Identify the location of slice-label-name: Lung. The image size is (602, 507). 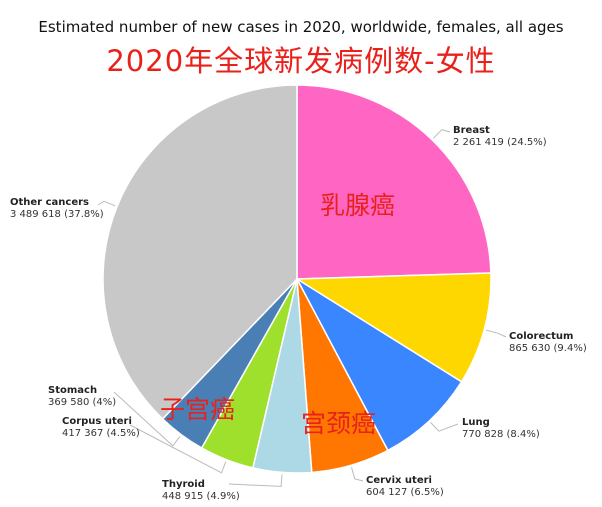
(476, 422).